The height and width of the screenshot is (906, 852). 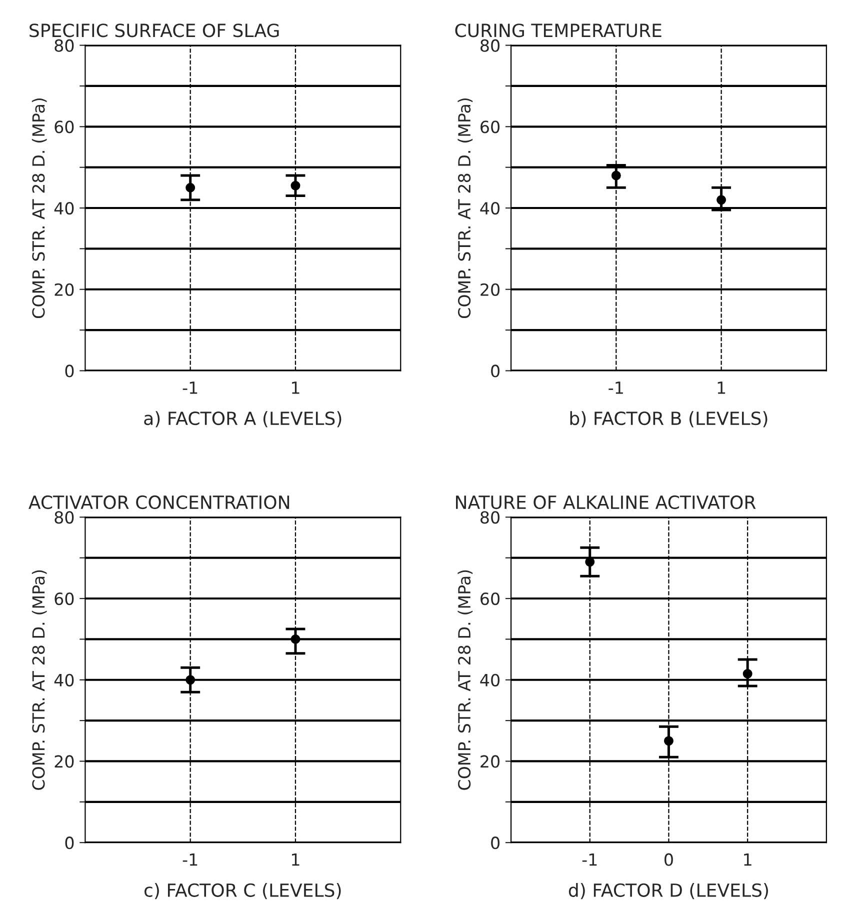 I want to click on x-axis-title: a) FACTOR A (LEVELS), so click(x=243, y=419).